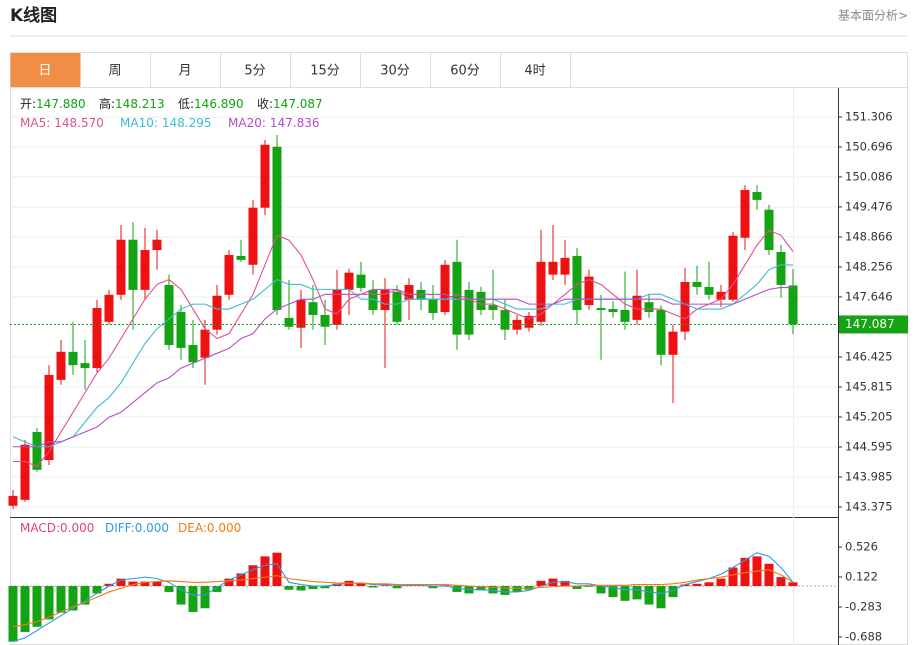 This screenshot has height=645, width=915. Describe the element at coordinates (869, 506) in the screenshot. I see `y-tick-label: 143.375` at that location.